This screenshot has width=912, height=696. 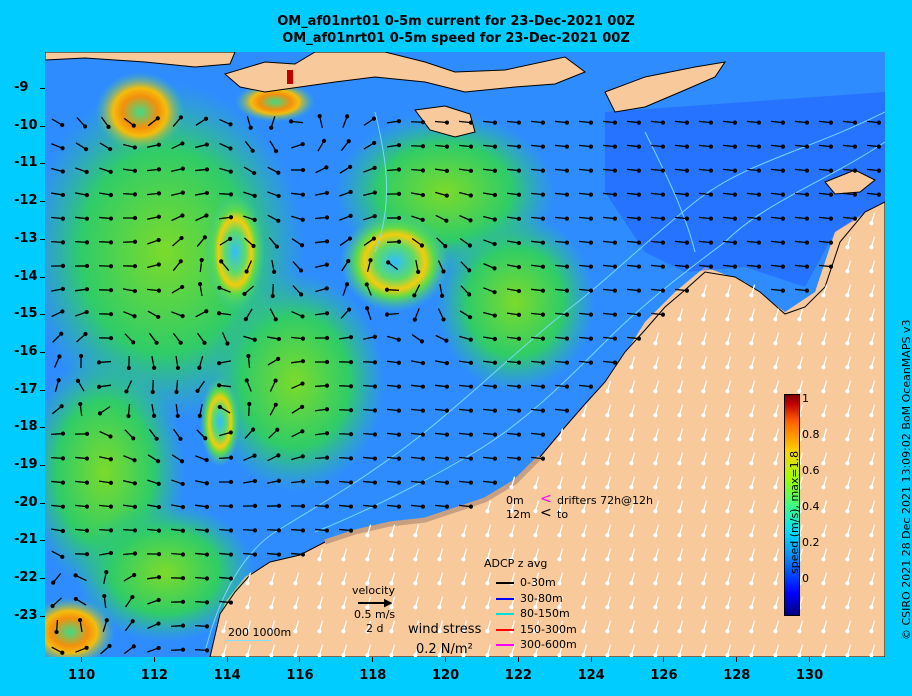 I want to click on lat-tick, so click(x=42, y=503).